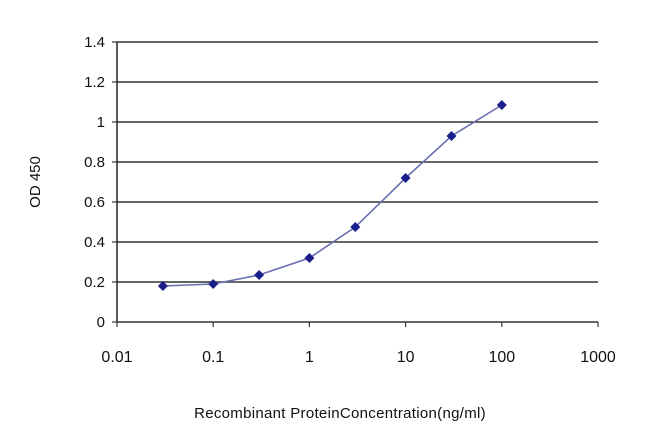 The image size is (650, 439). I want to click on x-tick-label: 10, so click(406, 357).